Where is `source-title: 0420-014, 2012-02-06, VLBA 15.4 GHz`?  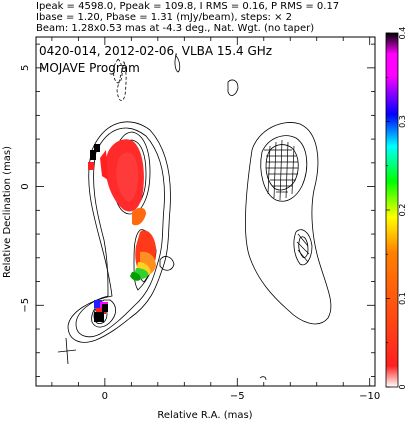
source-title: 0420-014, 2012-02-06, VLBA 15.4 GHz is located at coordinates (155, 51).